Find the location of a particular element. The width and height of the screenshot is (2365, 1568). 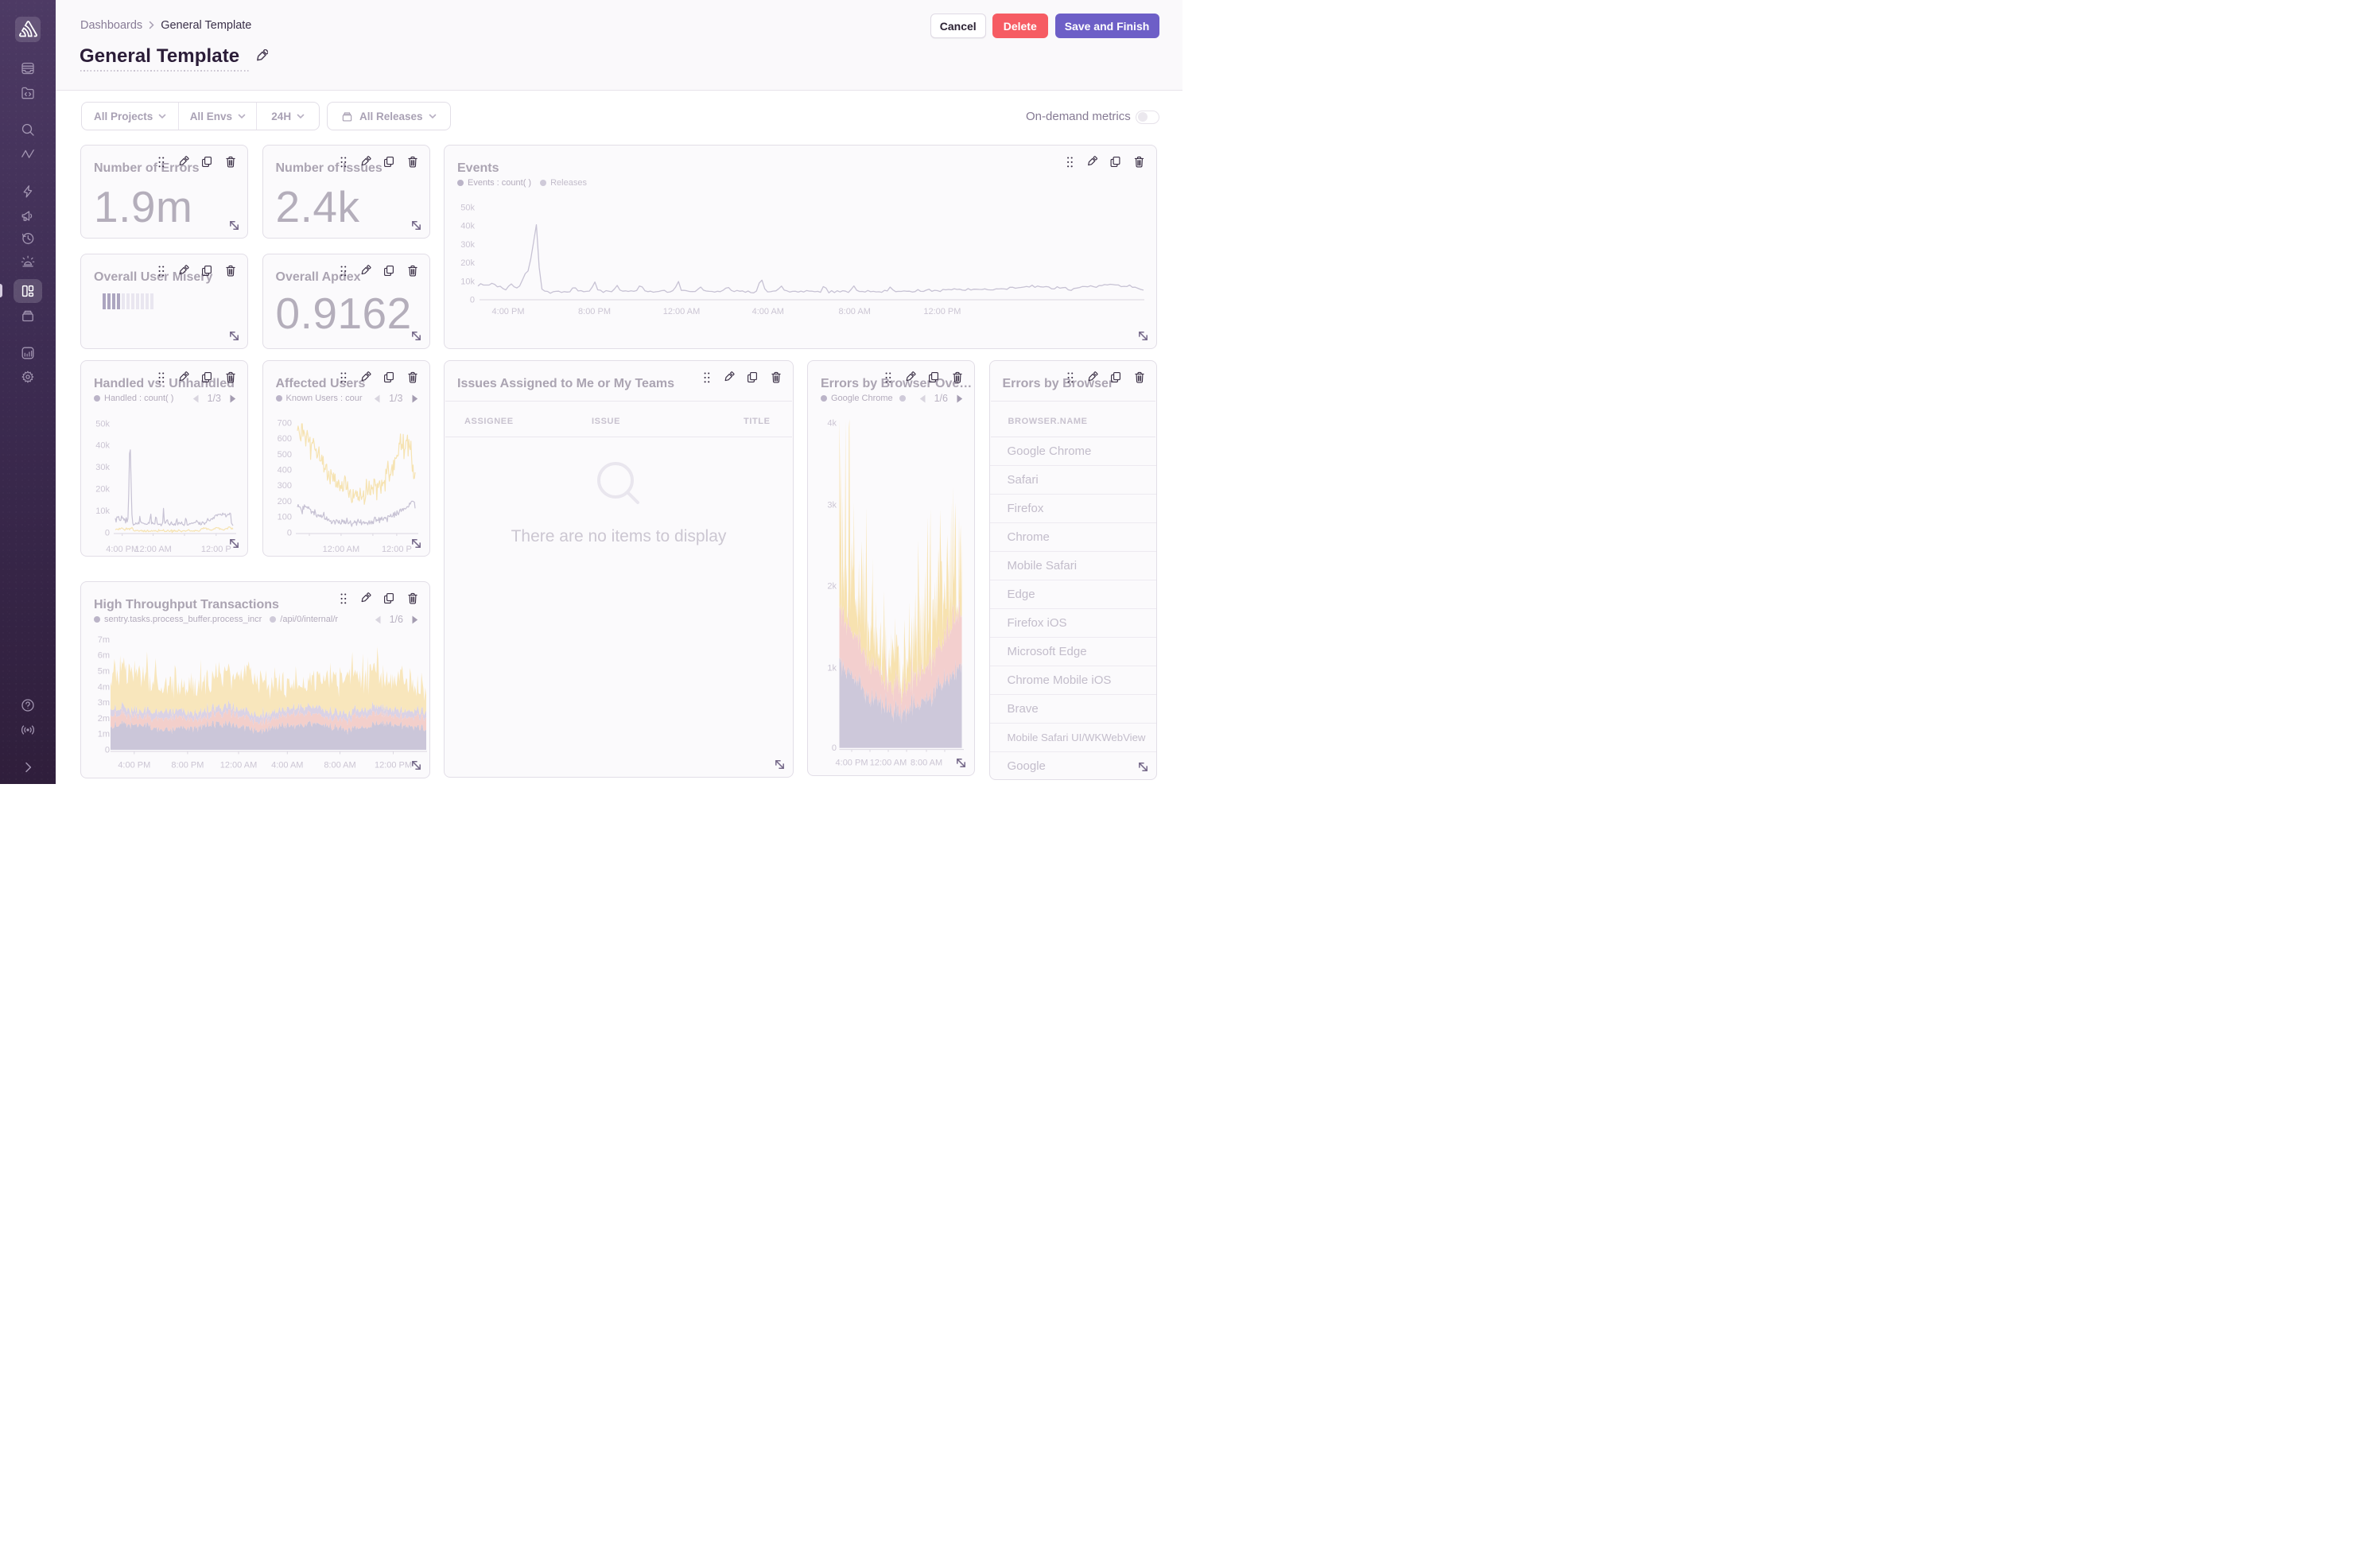

svg-text: 5m is located at coordinates (104, 672).